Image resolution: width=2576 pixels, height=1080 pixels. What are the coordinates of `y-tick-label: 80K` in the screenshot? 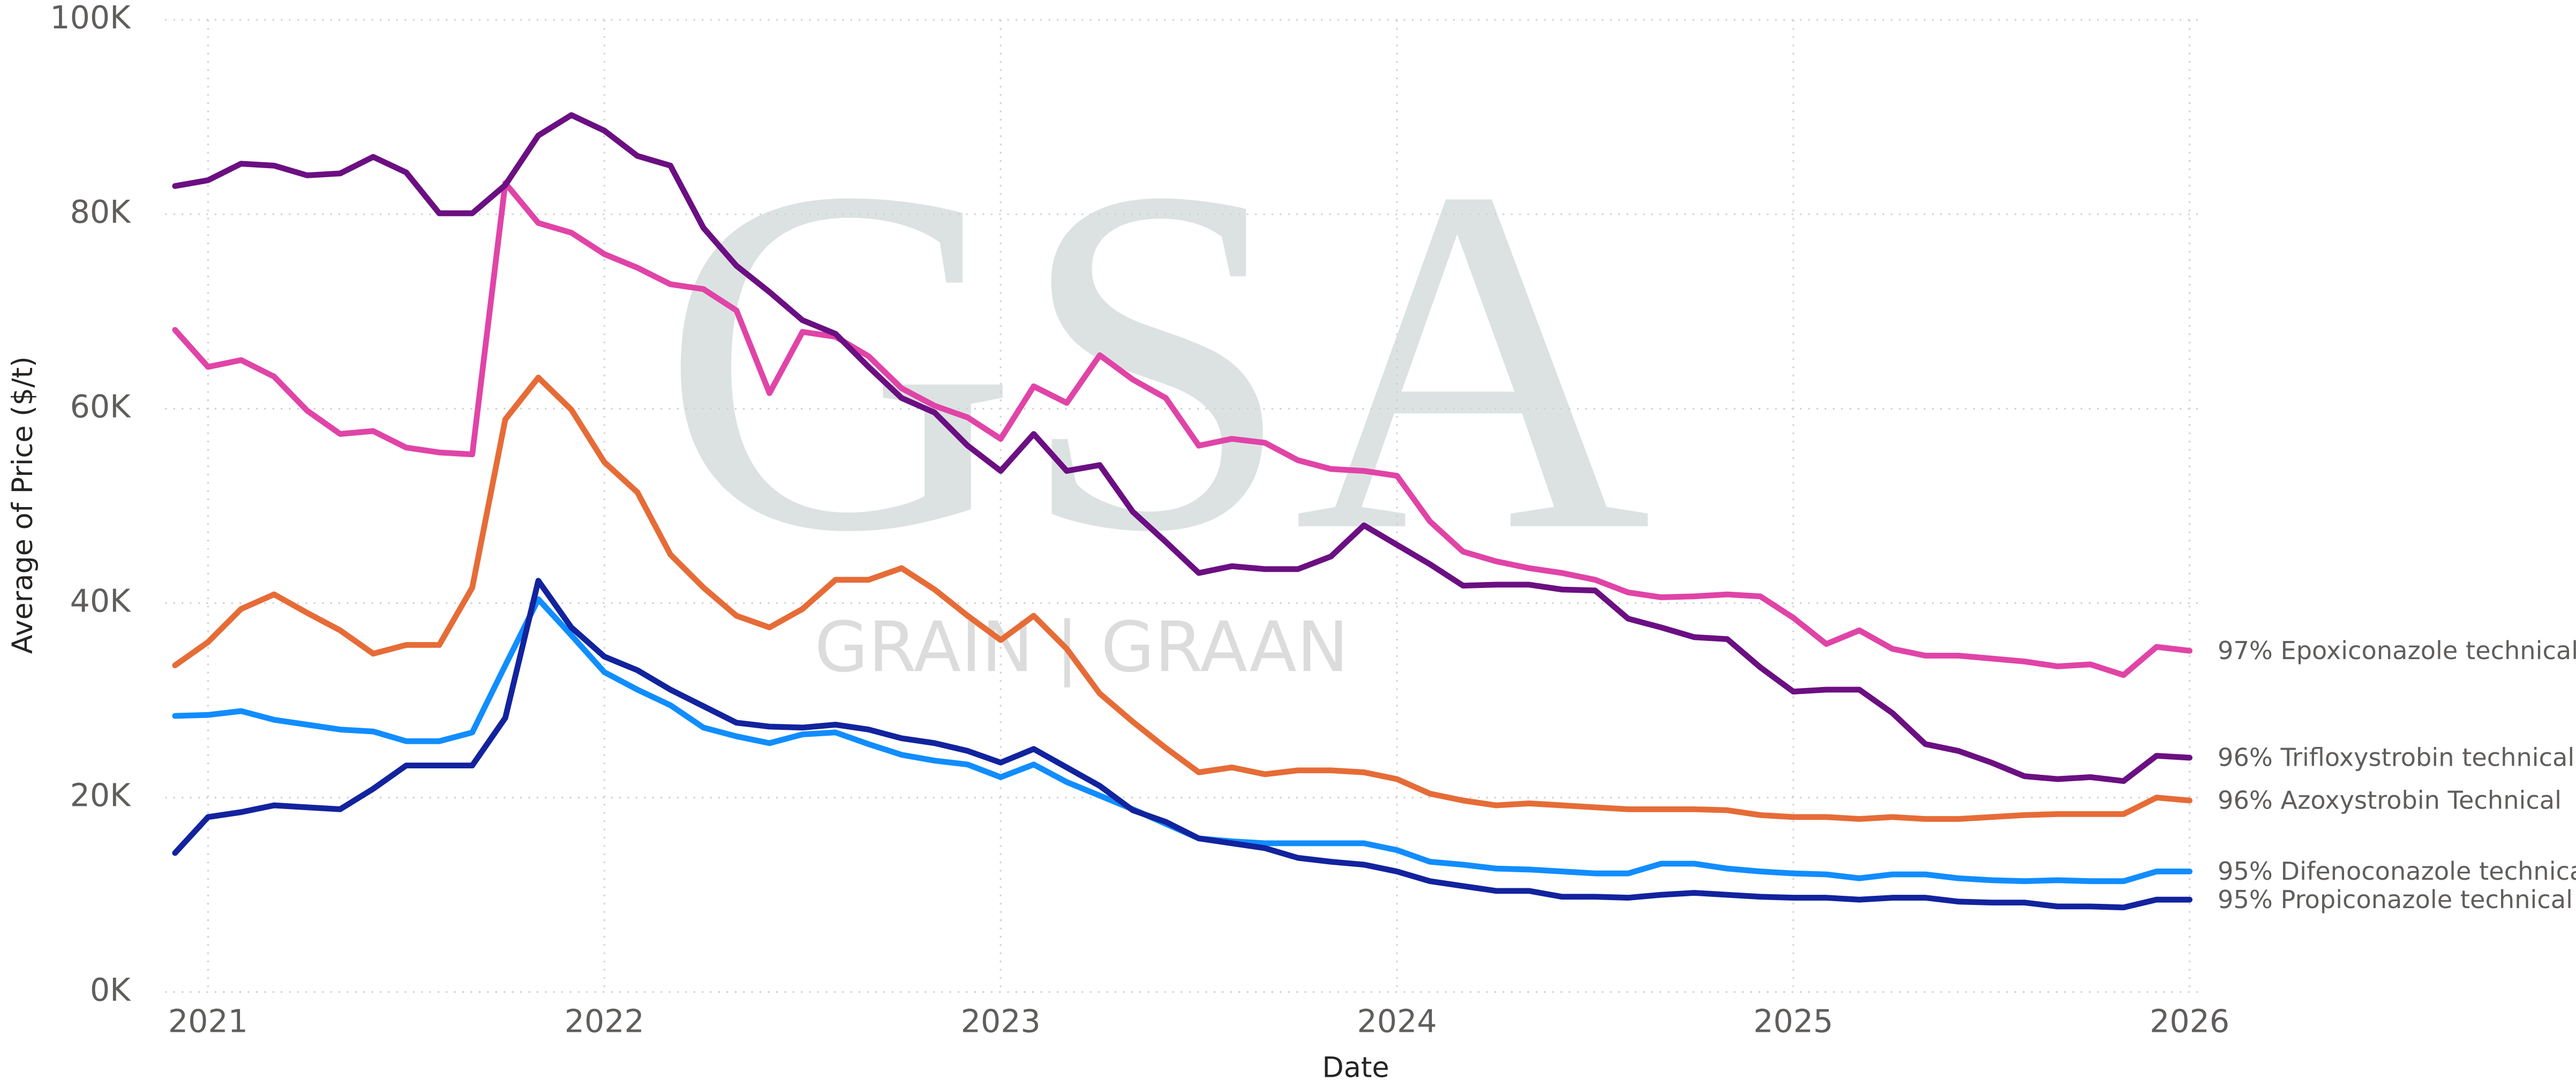 It's located at (101, 212).